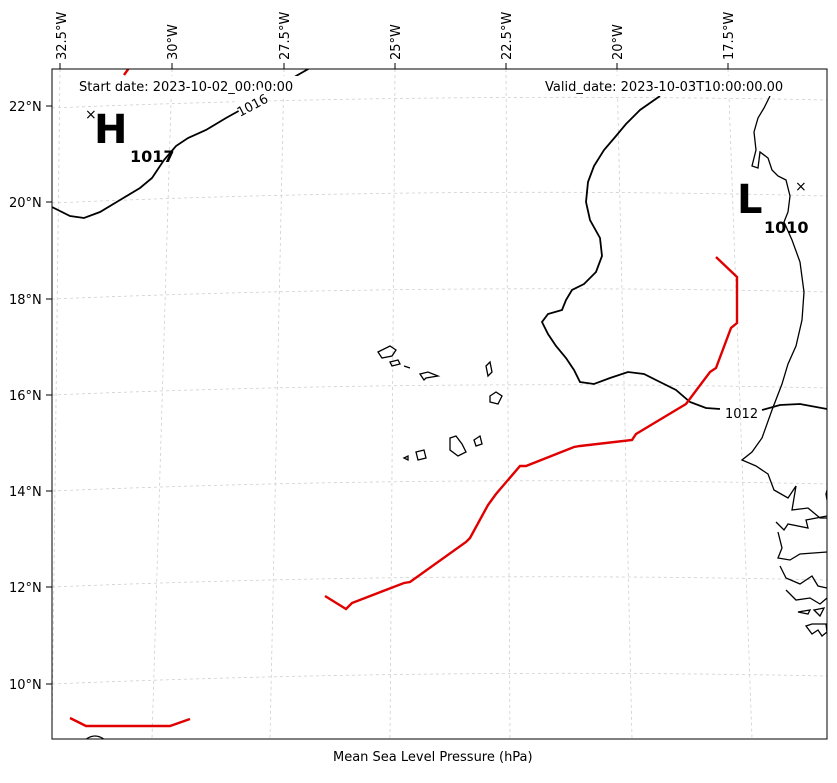  I want to click on map-caption: Mean Sea Level Pressure (hPa), so click(433, 757).